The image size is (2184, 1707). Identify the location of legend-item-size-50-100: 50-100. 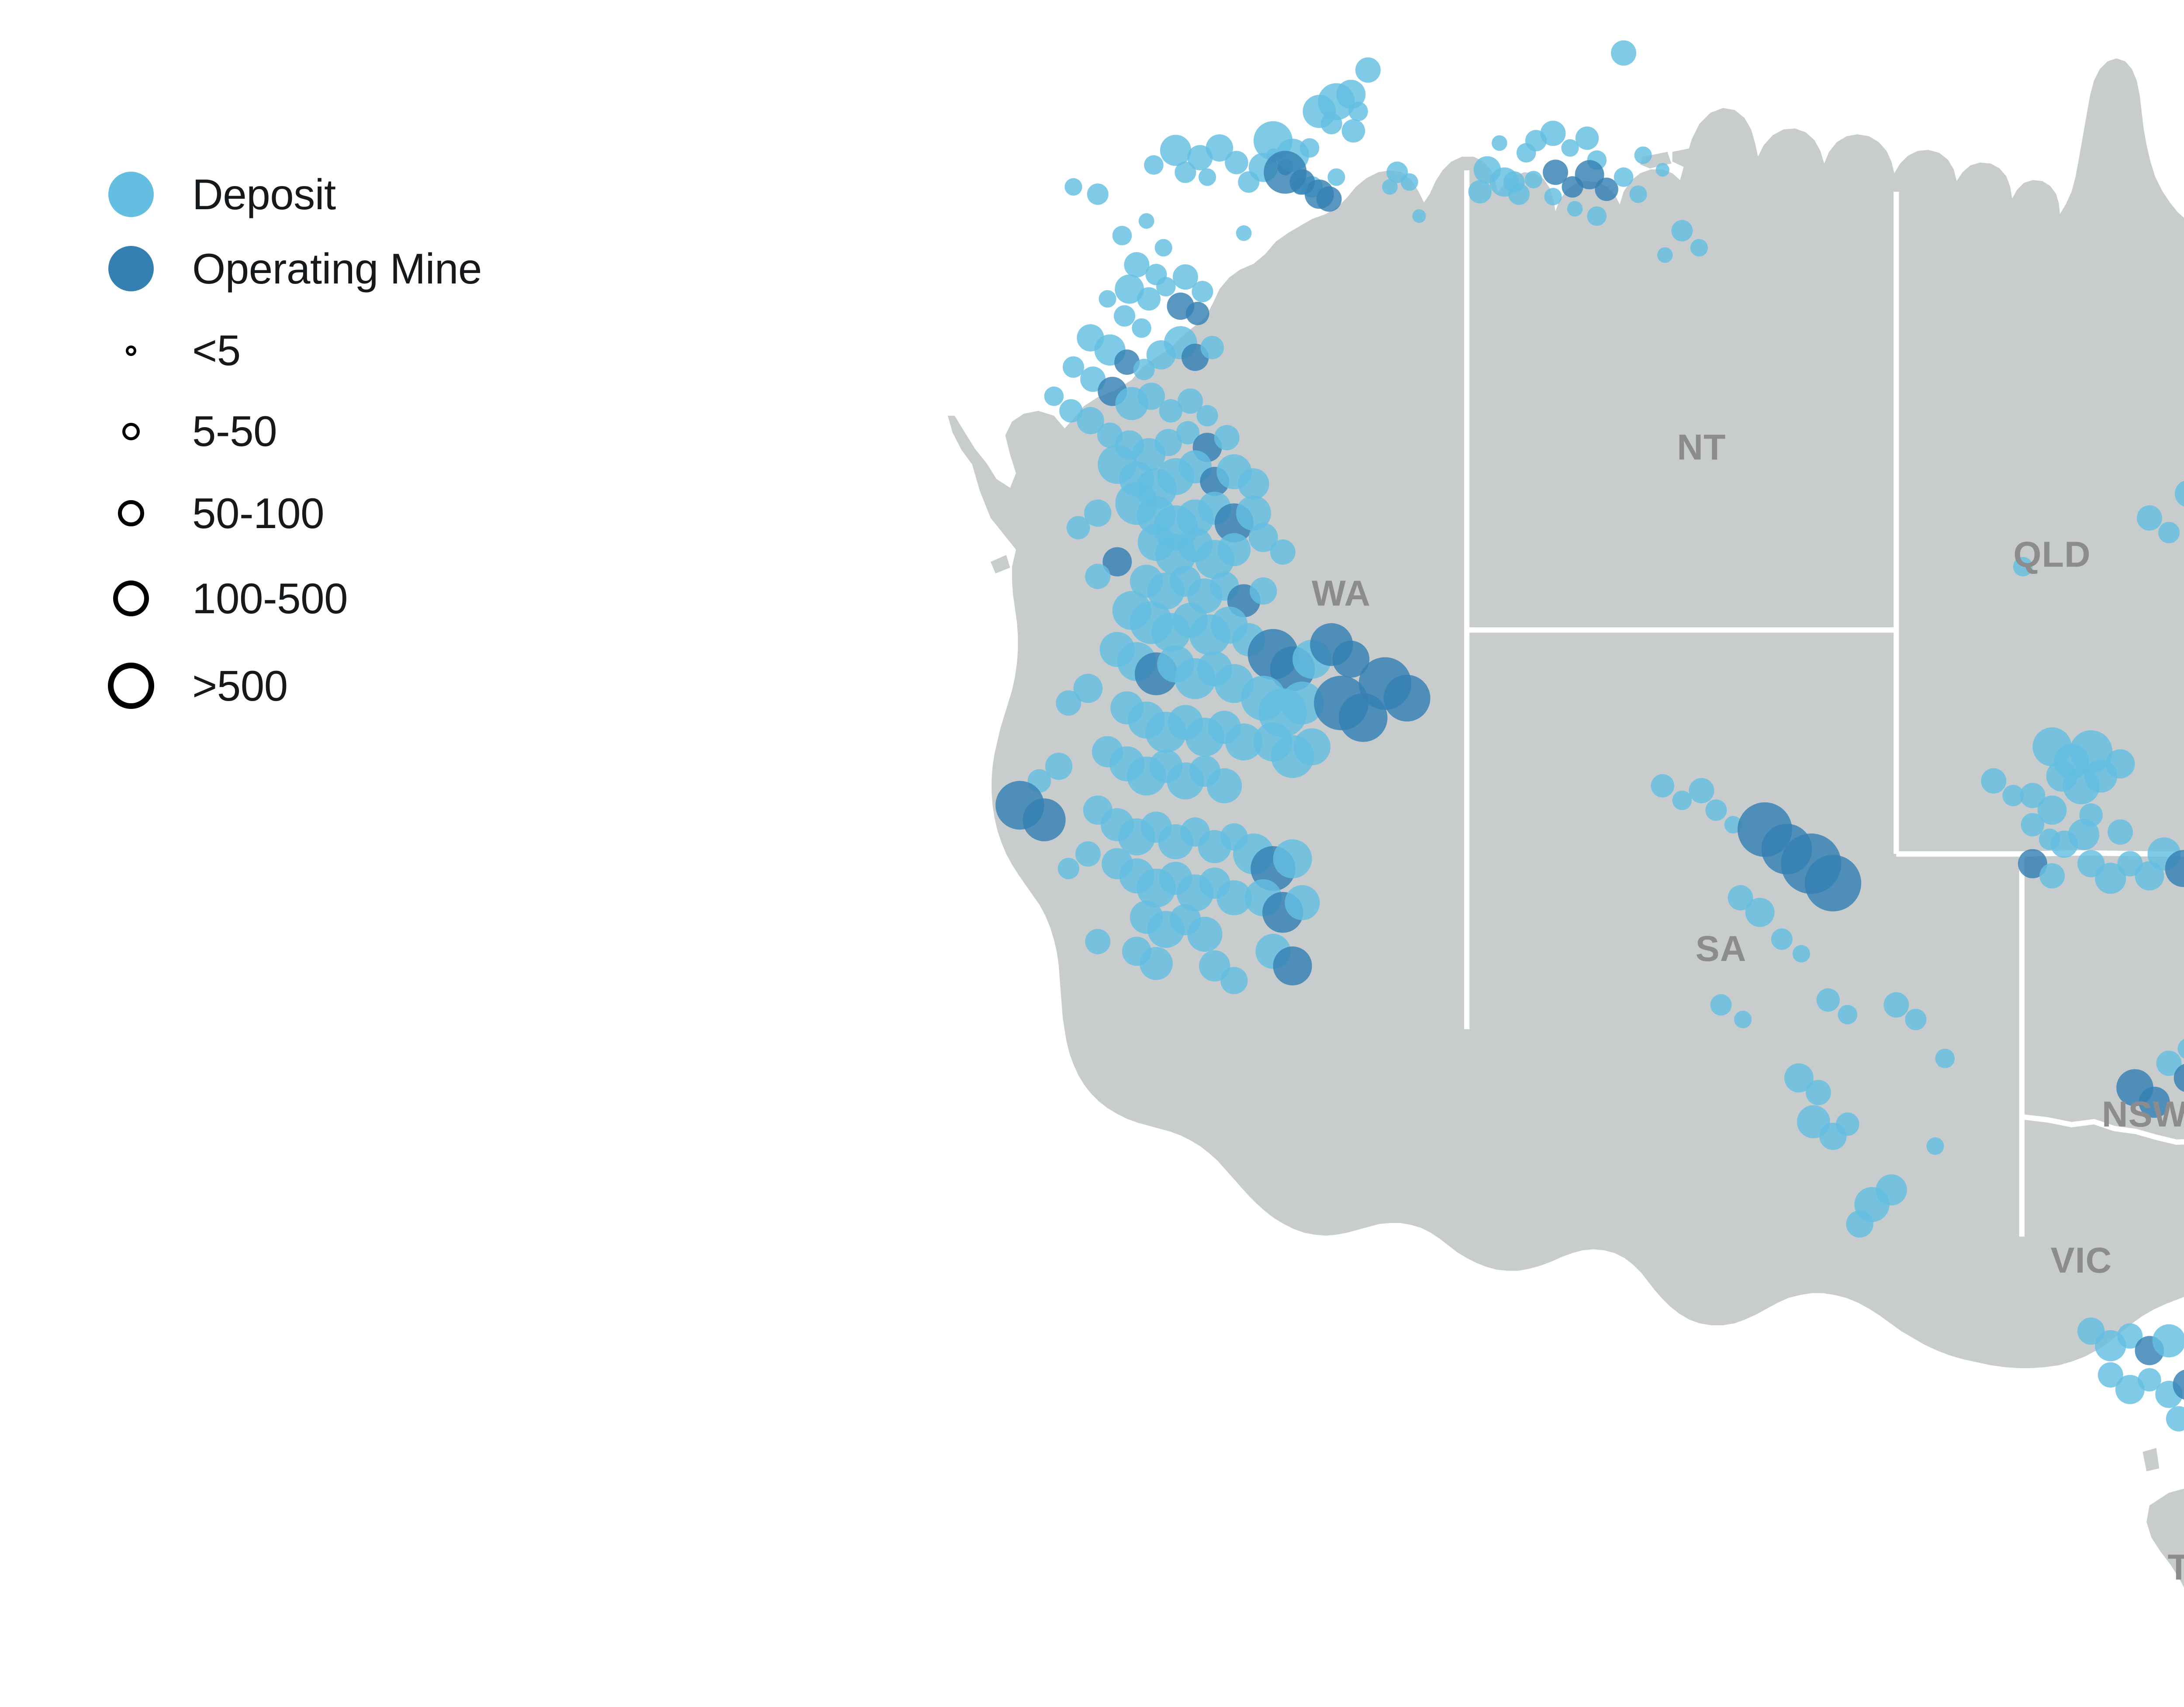
(343, 513).